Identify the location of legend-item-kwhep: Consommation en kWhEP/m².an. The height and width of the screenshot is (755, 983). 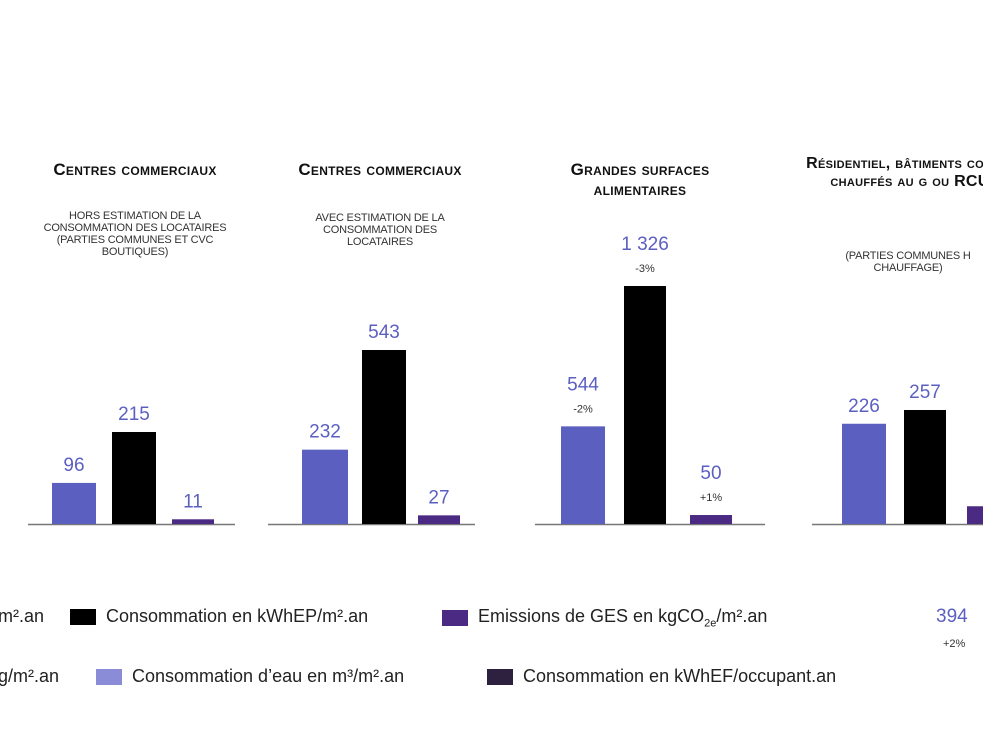
(219, 616).